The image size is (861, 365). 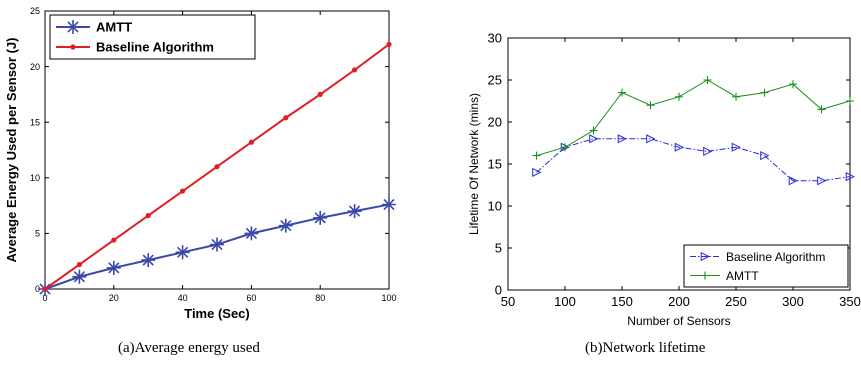 I want to click on chart1-ytick-label: 25, so click(x=35, y=11).